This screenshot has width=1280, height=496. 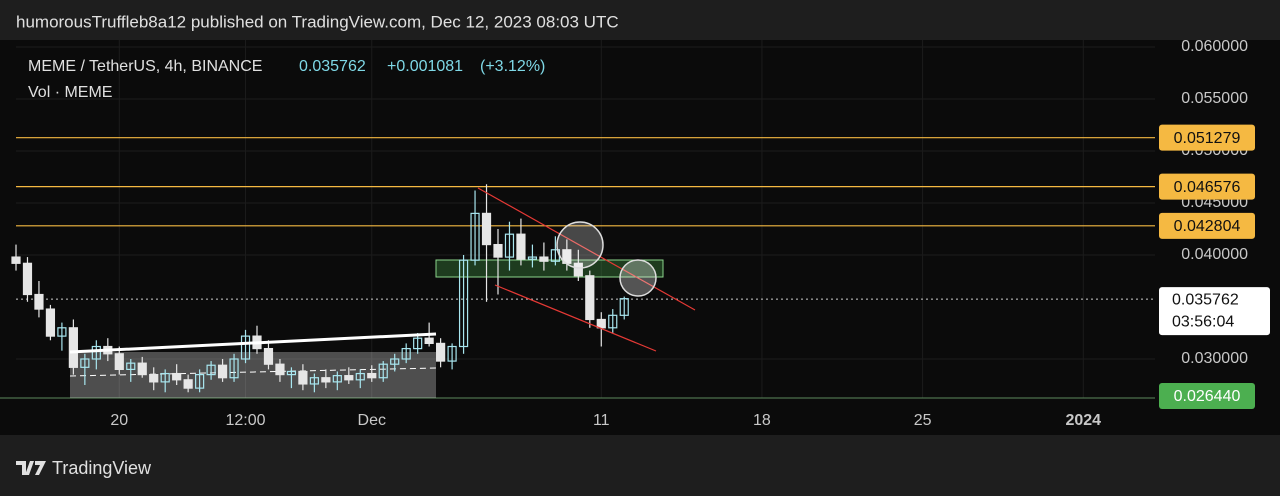 I want to click on last-price-tag, so click(x=1214, y=311).